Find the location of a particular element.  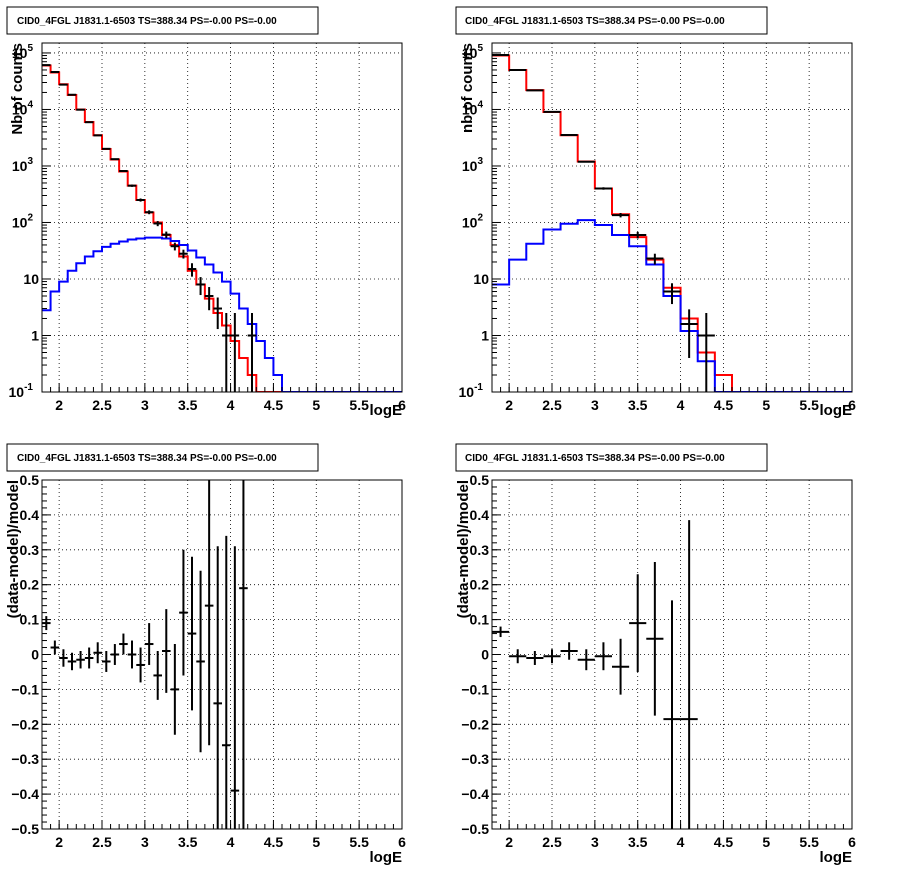

y-axis-label: nb of counts is located at coordinates (467, 88).